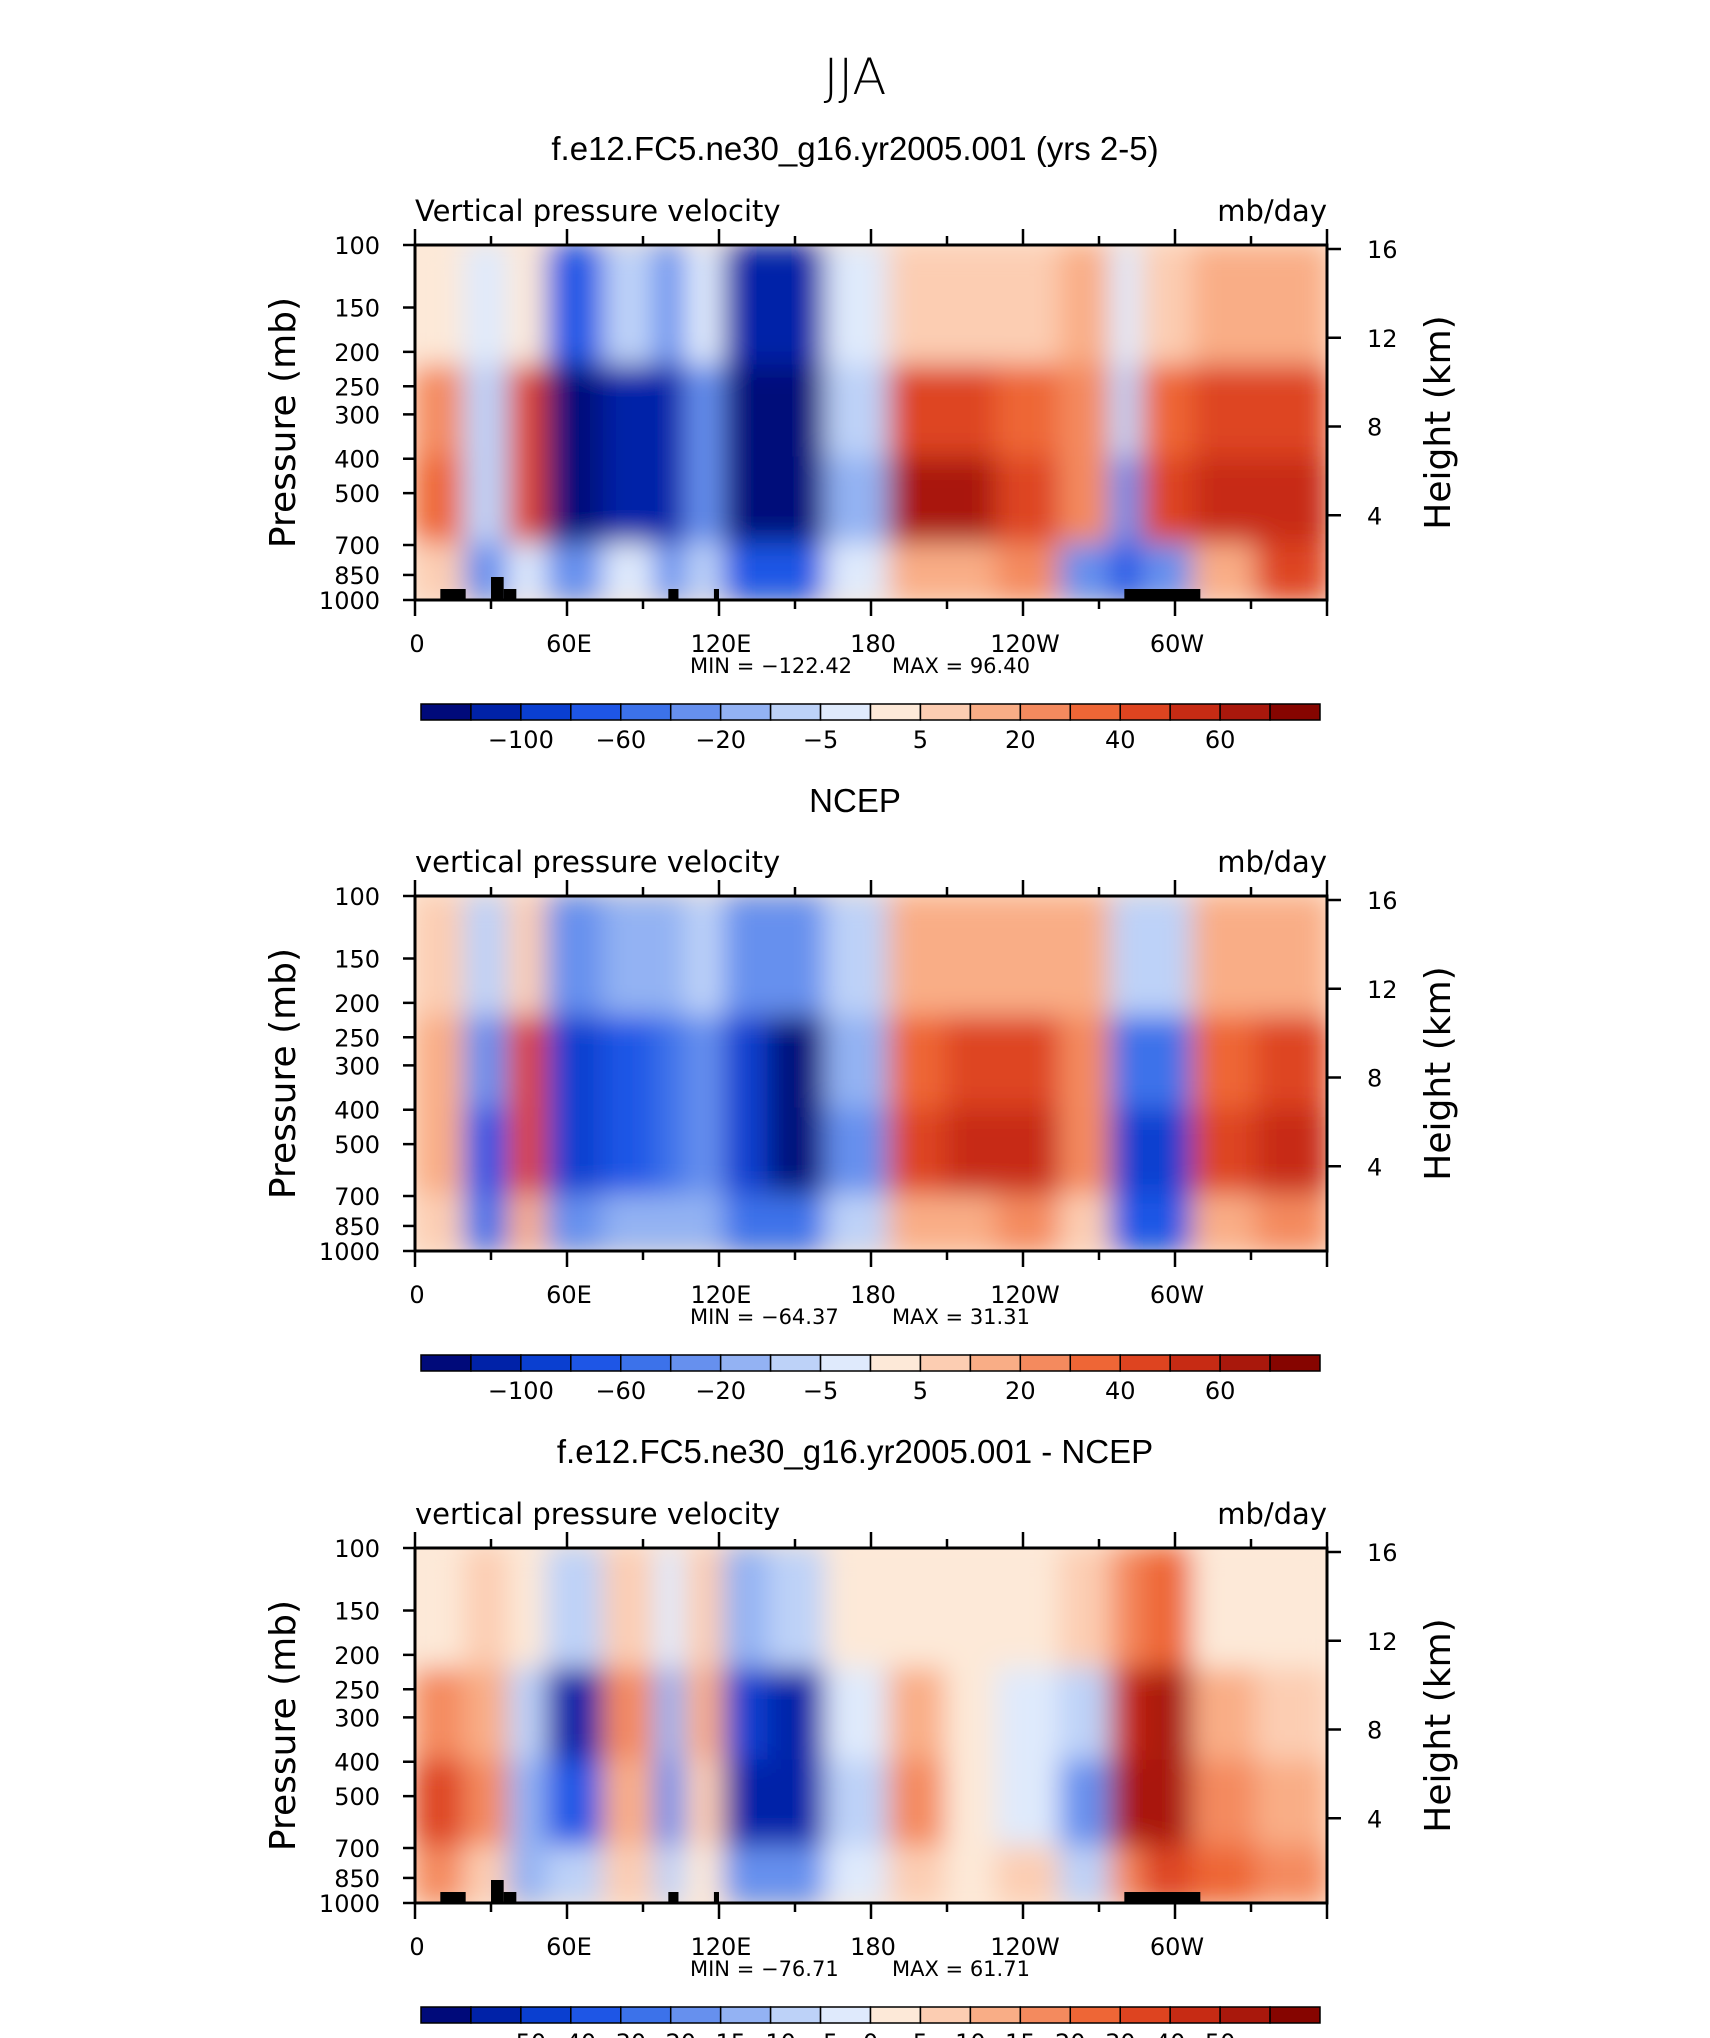  What do you see at coordinates (416, 1295) in the screenshot?
I see `lon-tick-label: 0` at bounding box center [416, 1295].